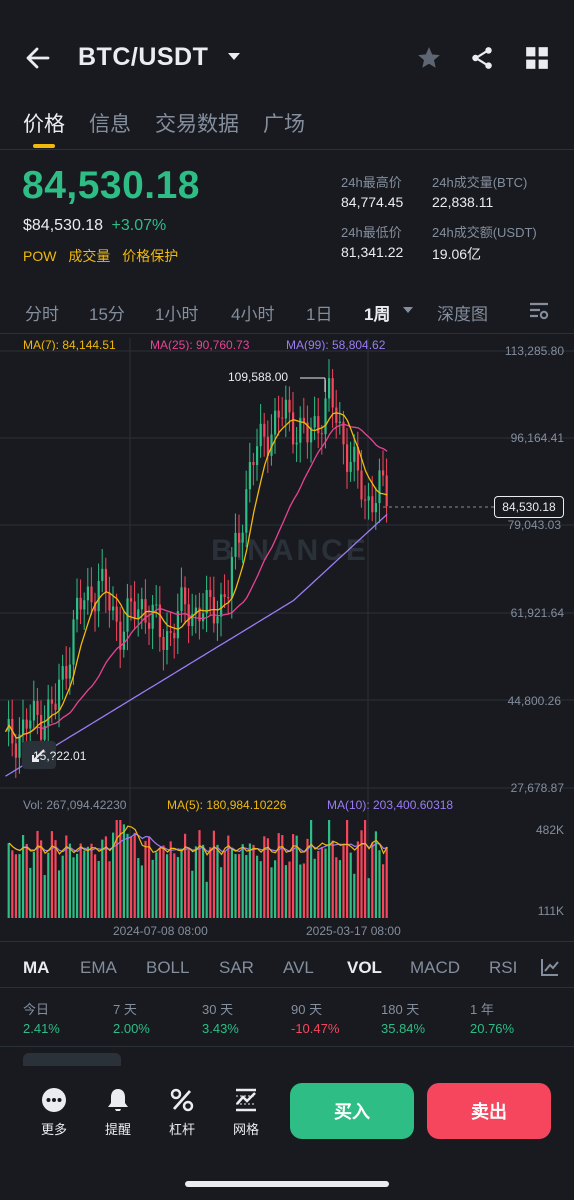 The width and height of the screenshot is (574, 1200). What do you see at coordinates (463, 202) in the screenshot?
I see `vol-btc-value: 22,838.11` at bounding box center [463, 202].